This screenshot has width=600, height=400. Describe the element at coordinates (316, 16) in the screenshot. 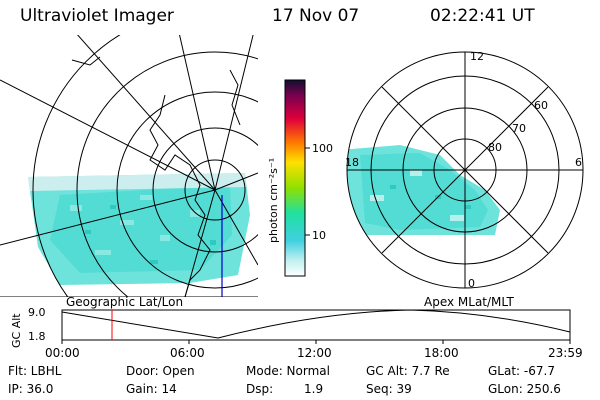

I see `header-date: 17 Nov 07` at that location.